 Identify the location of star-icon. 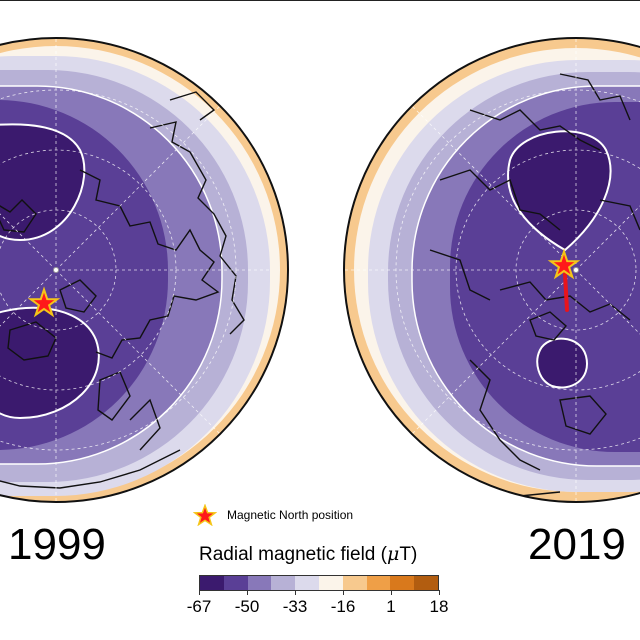
(205, 515).